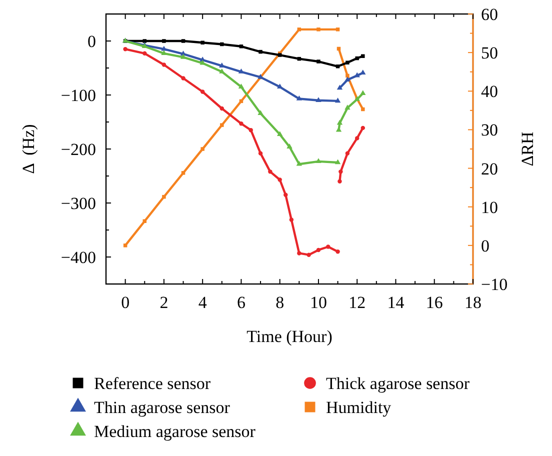 This screenshot has height=456, width=552. I want to click on y-tick-label: 0, so click(92, 41).